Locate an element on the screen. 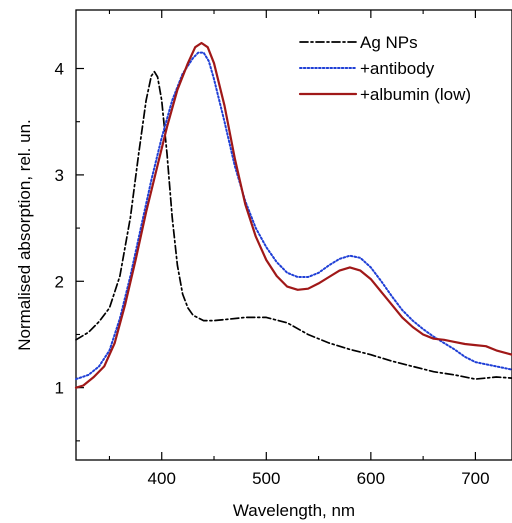 This screenshot has height=523, width=512. x-tick-label: 400 is located at coordinates (162, 478).